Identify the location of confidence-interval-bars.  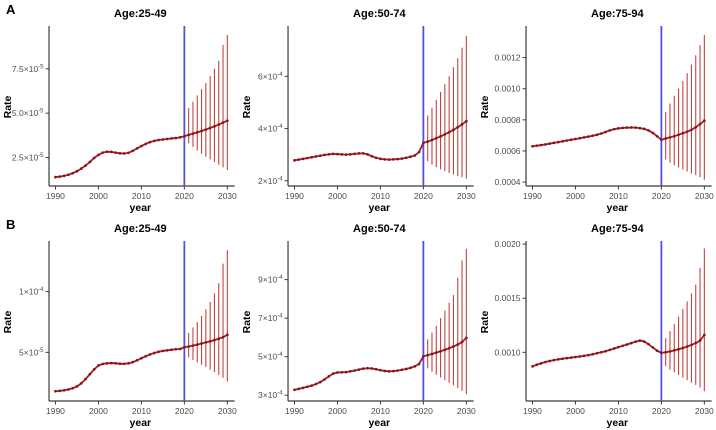
(685, 107).